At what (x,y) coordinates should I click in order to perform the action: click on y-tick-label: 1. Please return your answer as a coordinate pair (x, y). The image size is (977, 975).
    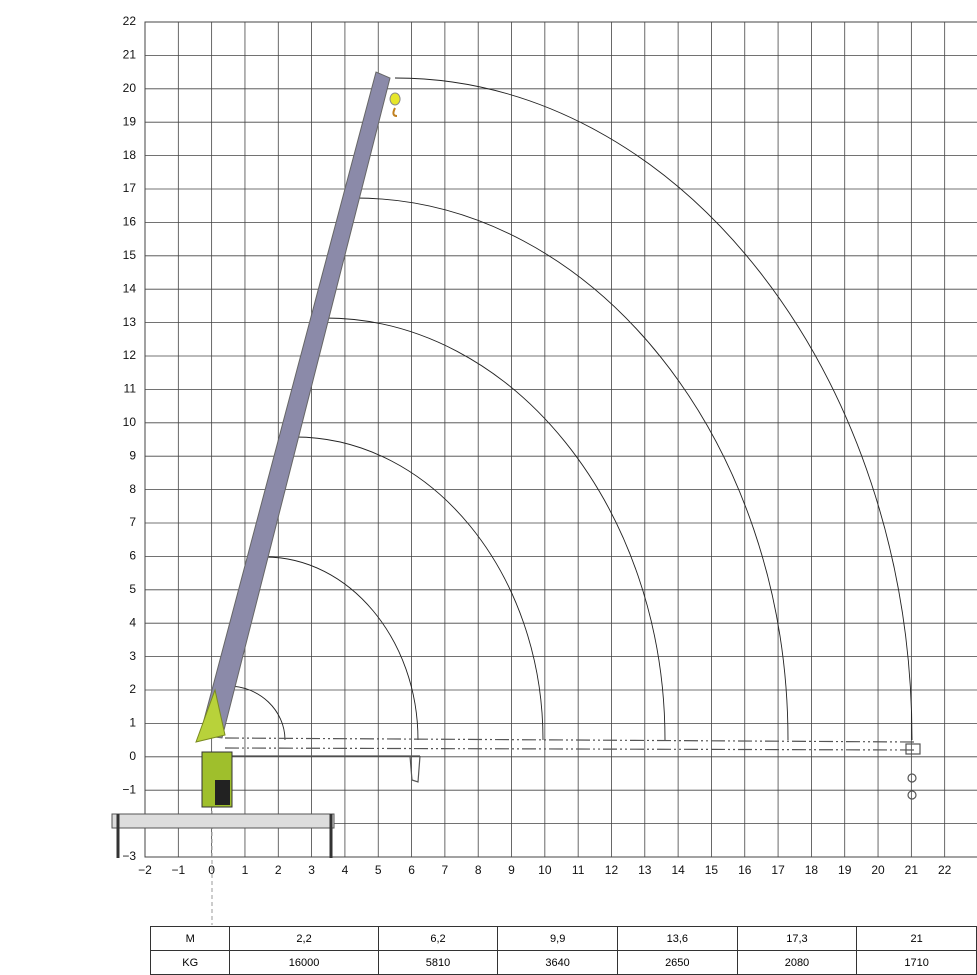
    Looking at the image, I should click on (132, 723).